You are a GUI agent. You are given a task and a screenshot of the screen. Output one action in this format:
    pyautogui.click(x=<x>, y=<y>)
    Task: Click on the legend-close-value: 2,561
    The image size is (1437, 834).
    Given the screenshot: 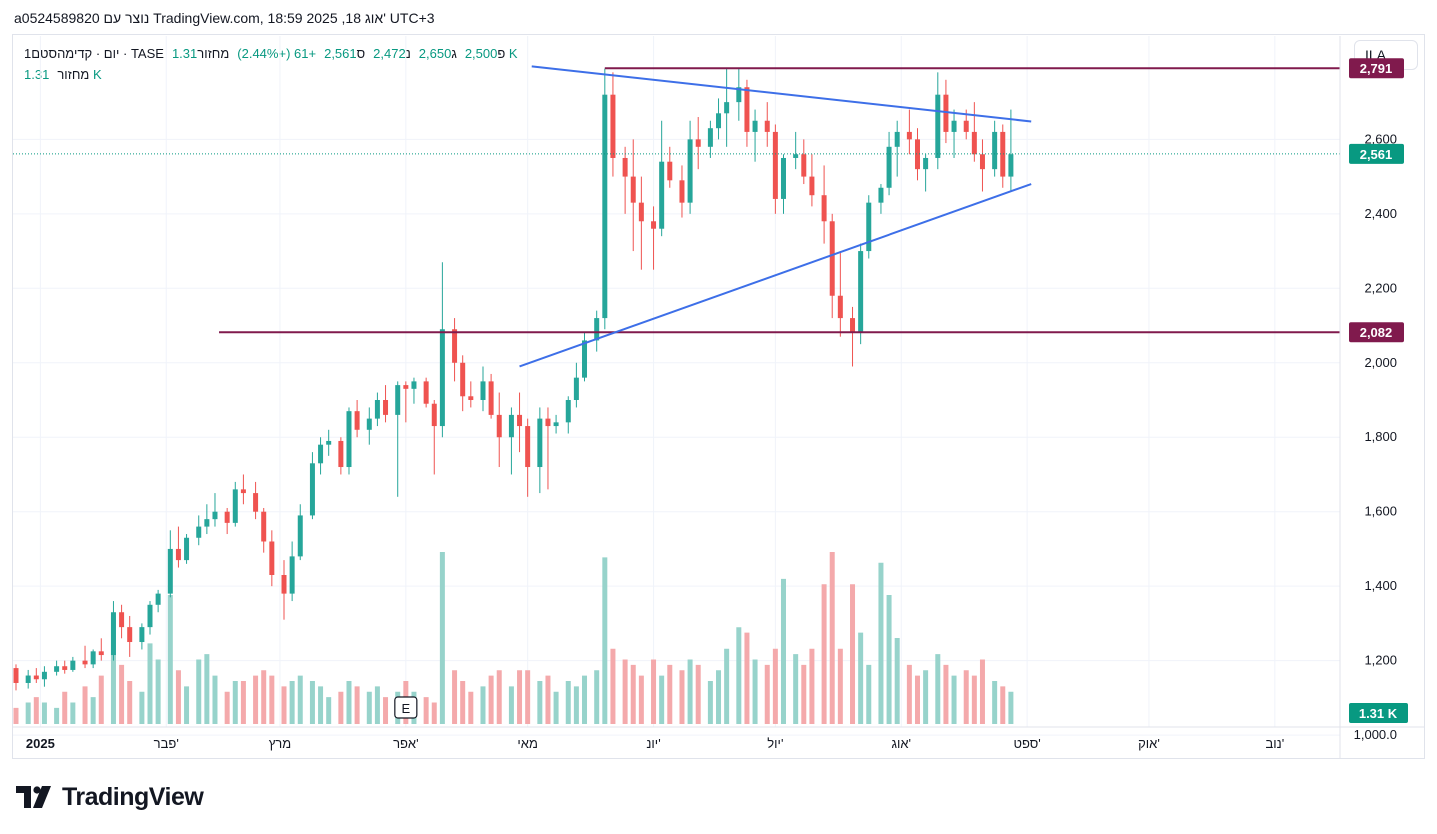 What is the action you would take?
    pyautogui.click(x=340, y=53)
    